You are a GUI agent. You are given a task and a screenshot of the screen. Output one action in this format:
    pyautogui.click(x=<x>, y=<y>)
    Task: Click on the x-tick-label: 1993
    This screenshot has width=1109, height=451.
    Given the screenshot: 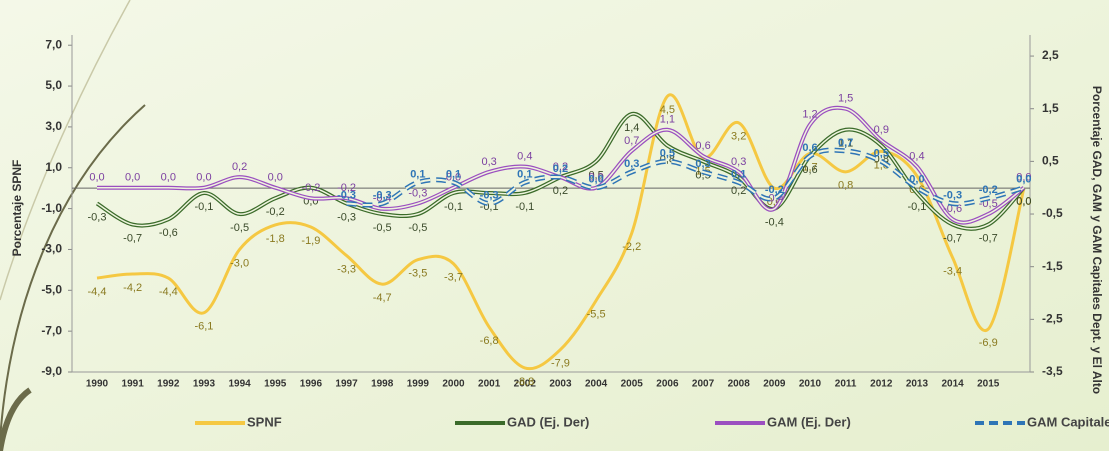 What is the action you would take?
    pyautogui.click(x=204, y=384)
    